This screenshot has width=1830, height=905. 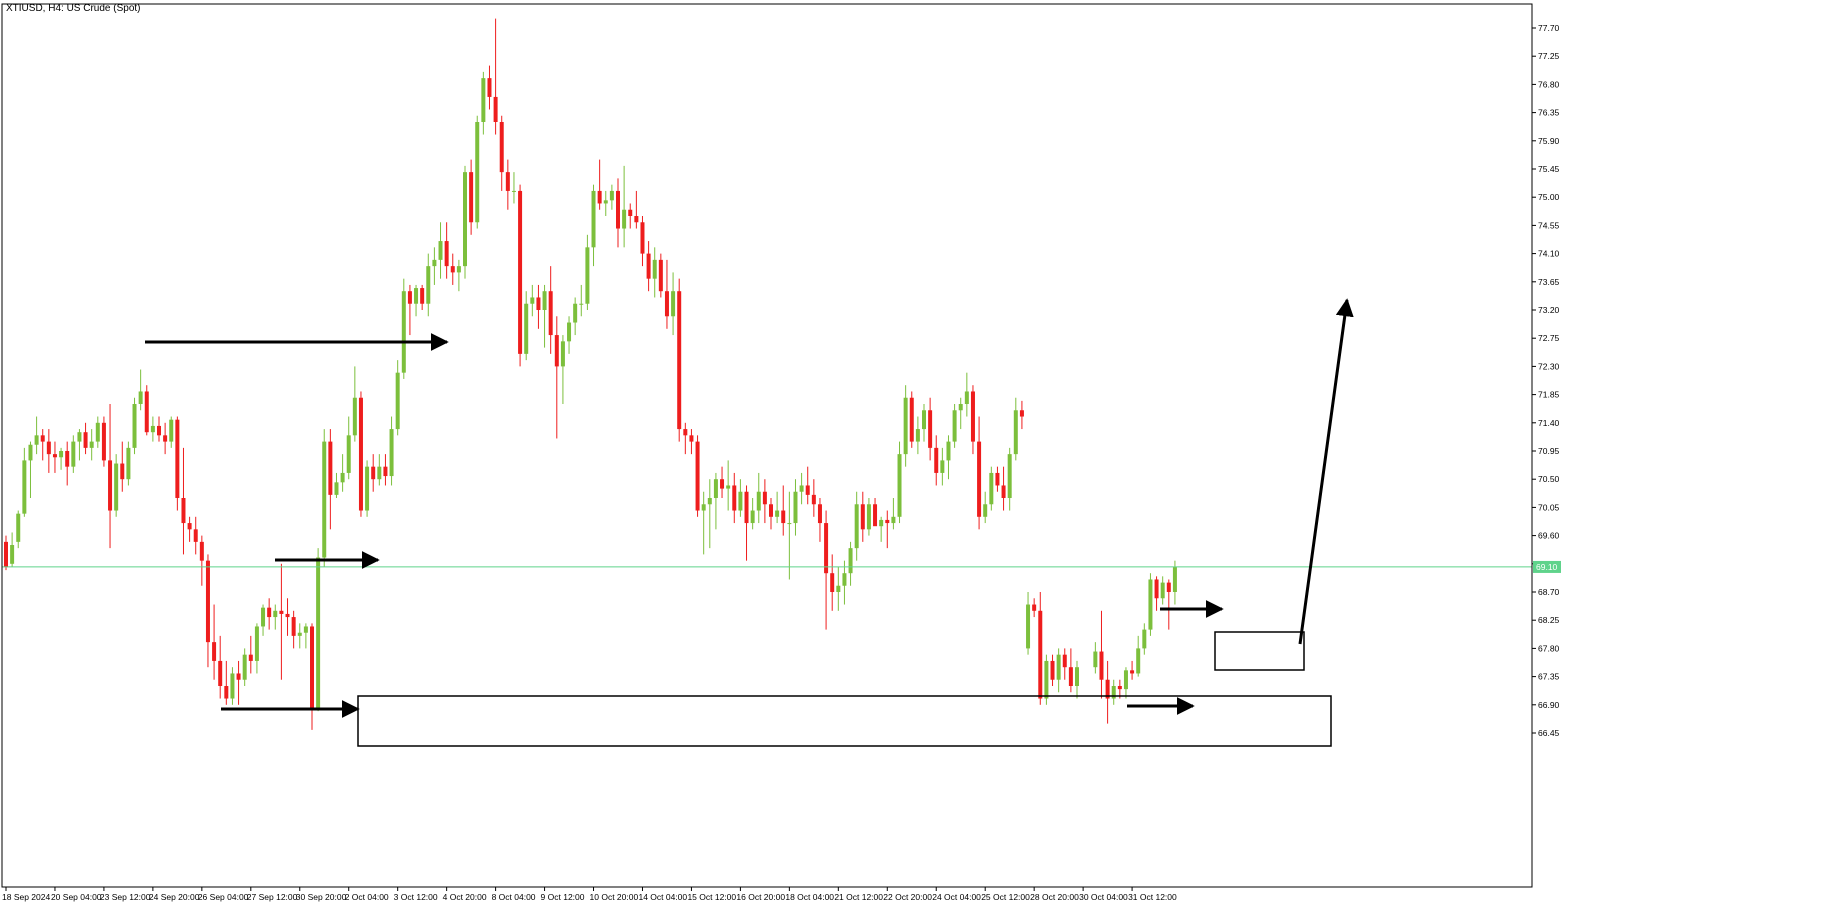 I want to click on price-tick-label: 70.95, so click(x=1549, y=451).